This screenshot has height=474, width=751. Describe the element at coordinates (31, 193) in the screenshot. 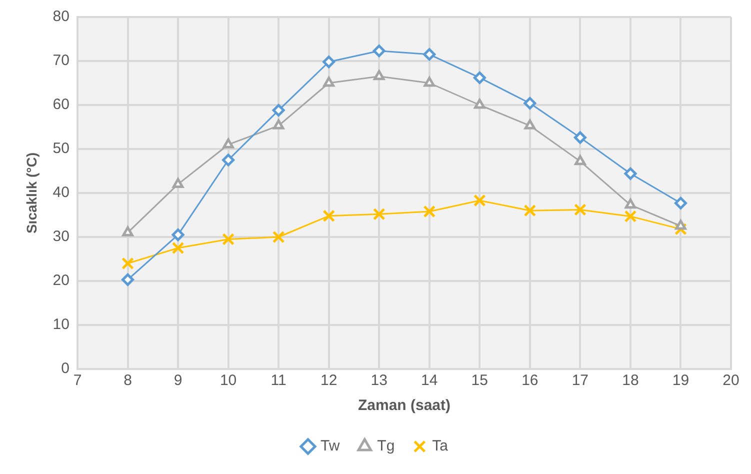

I see `y-axis-title: Sıcaklık (°C)` at that location.